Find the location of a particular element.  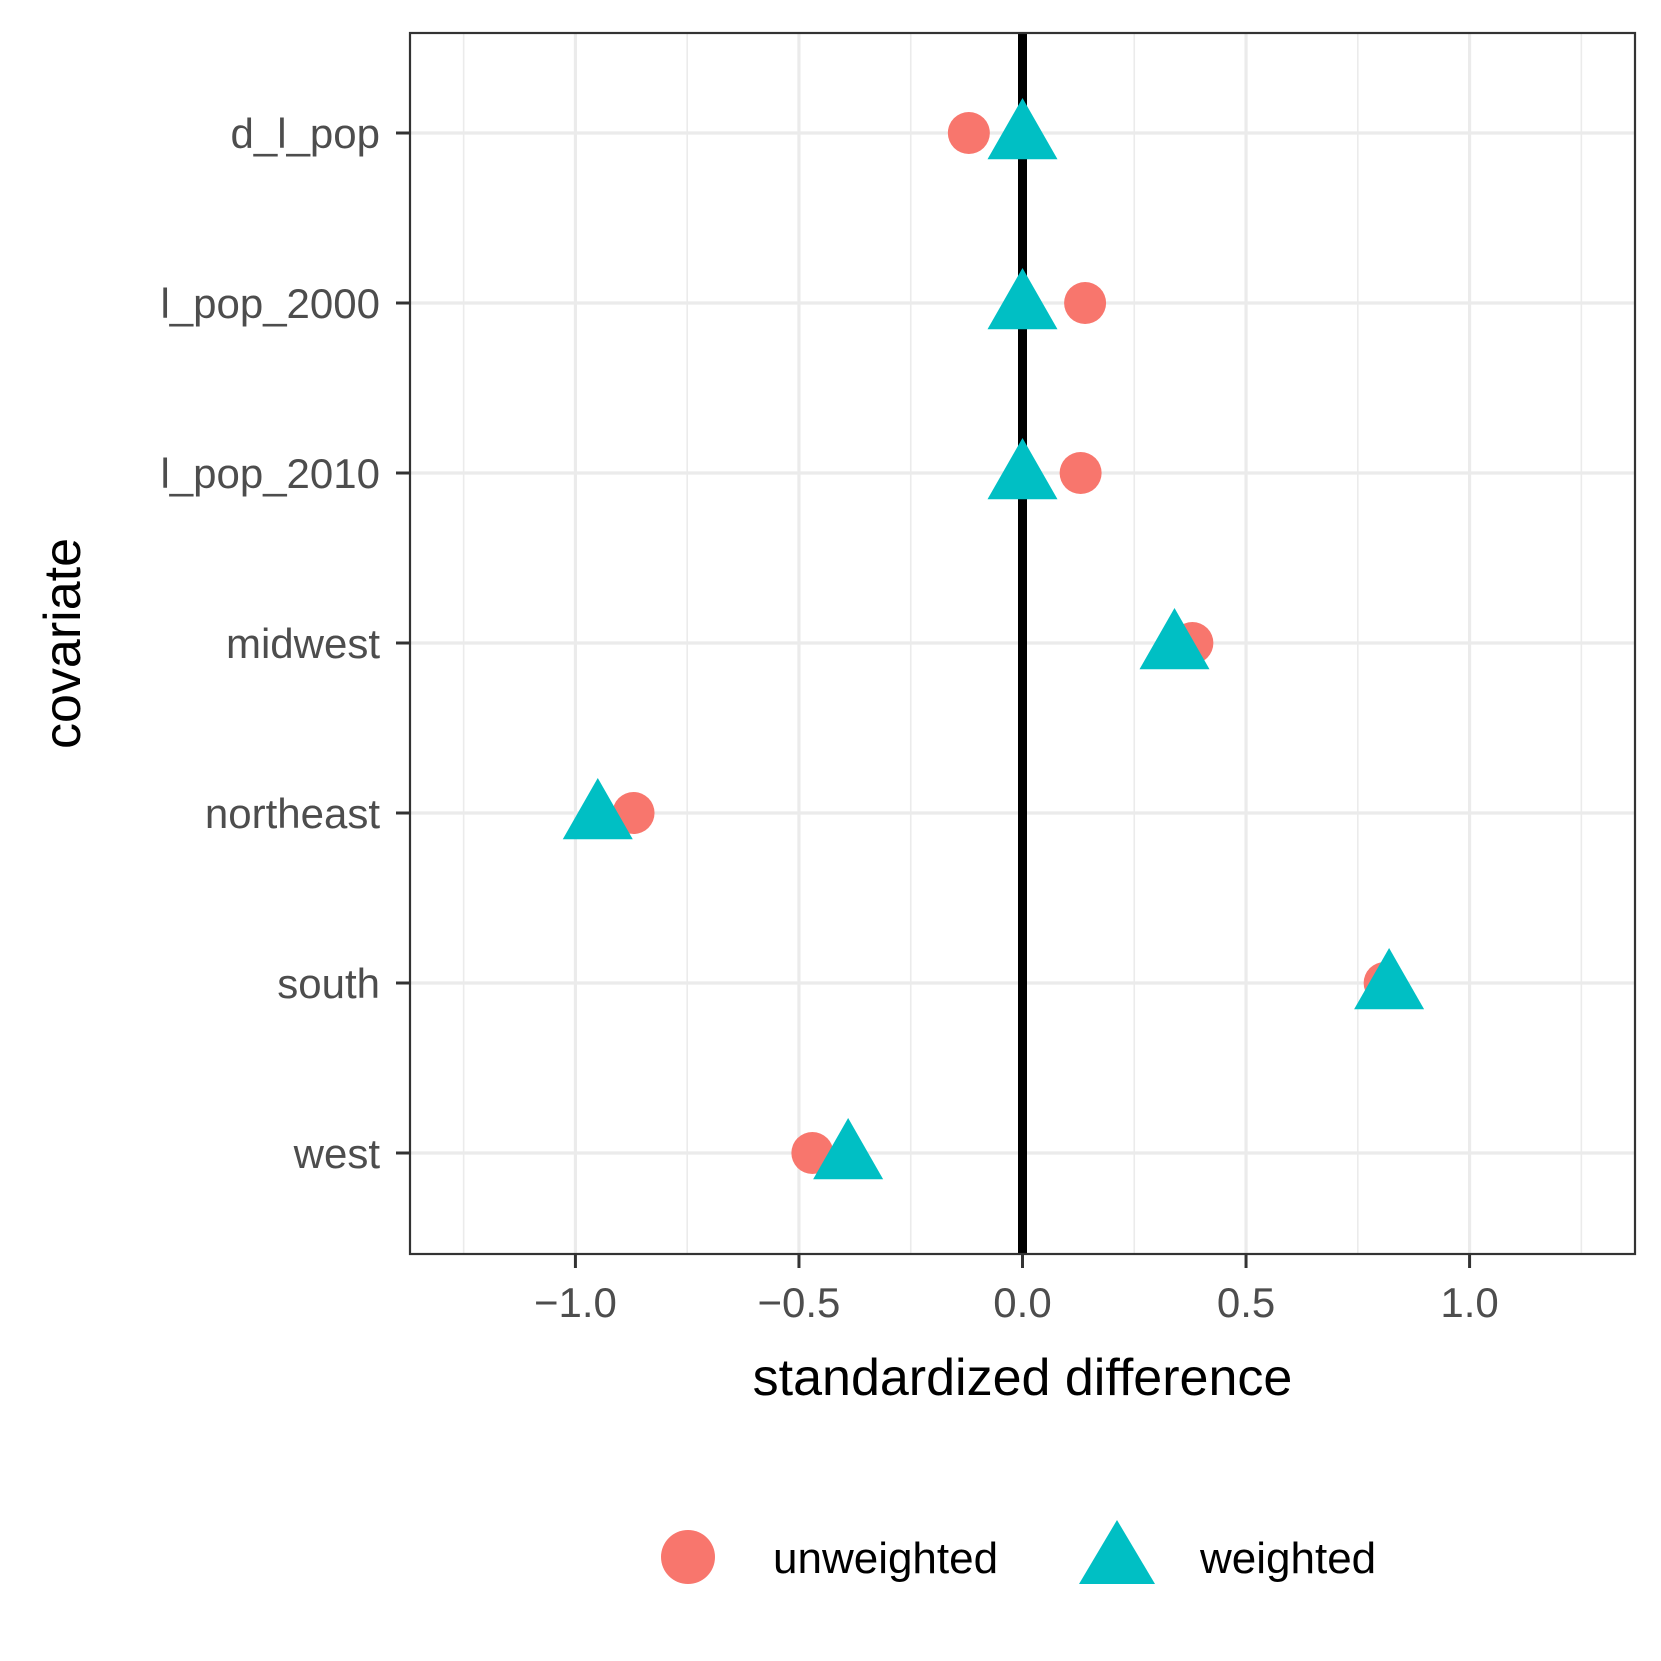

x-tick-label: 0.5 is located at coordinates (1246, 1302).